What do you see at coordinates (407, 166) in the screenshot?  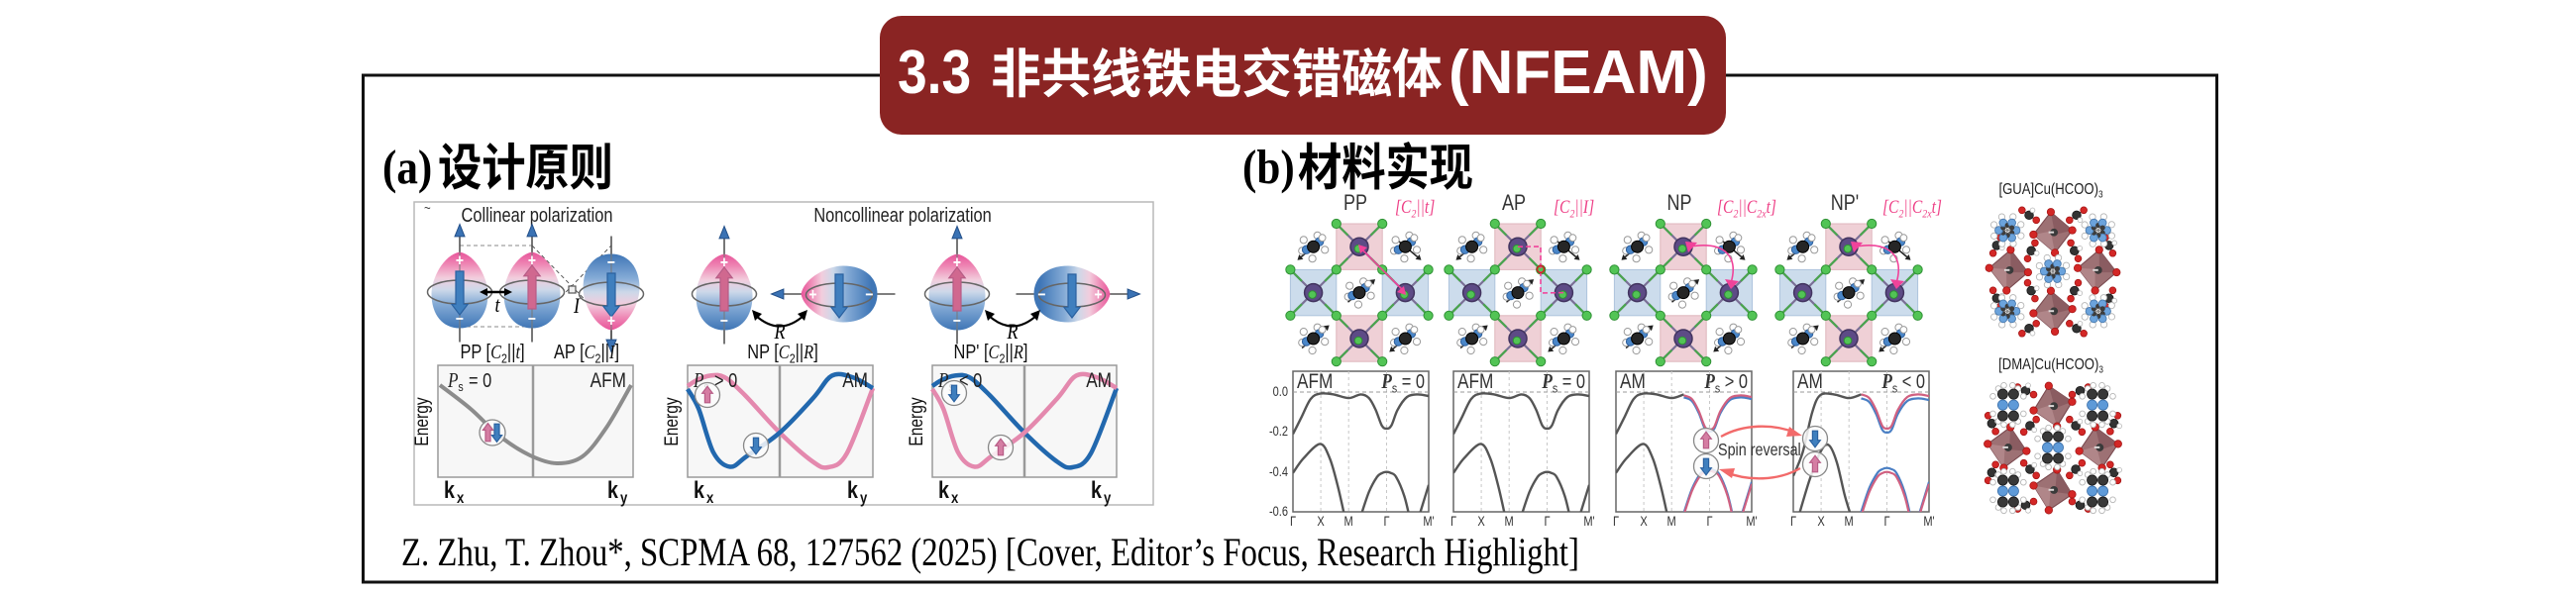 I see `svg-text: (a)` at bounding box center [407, 166].